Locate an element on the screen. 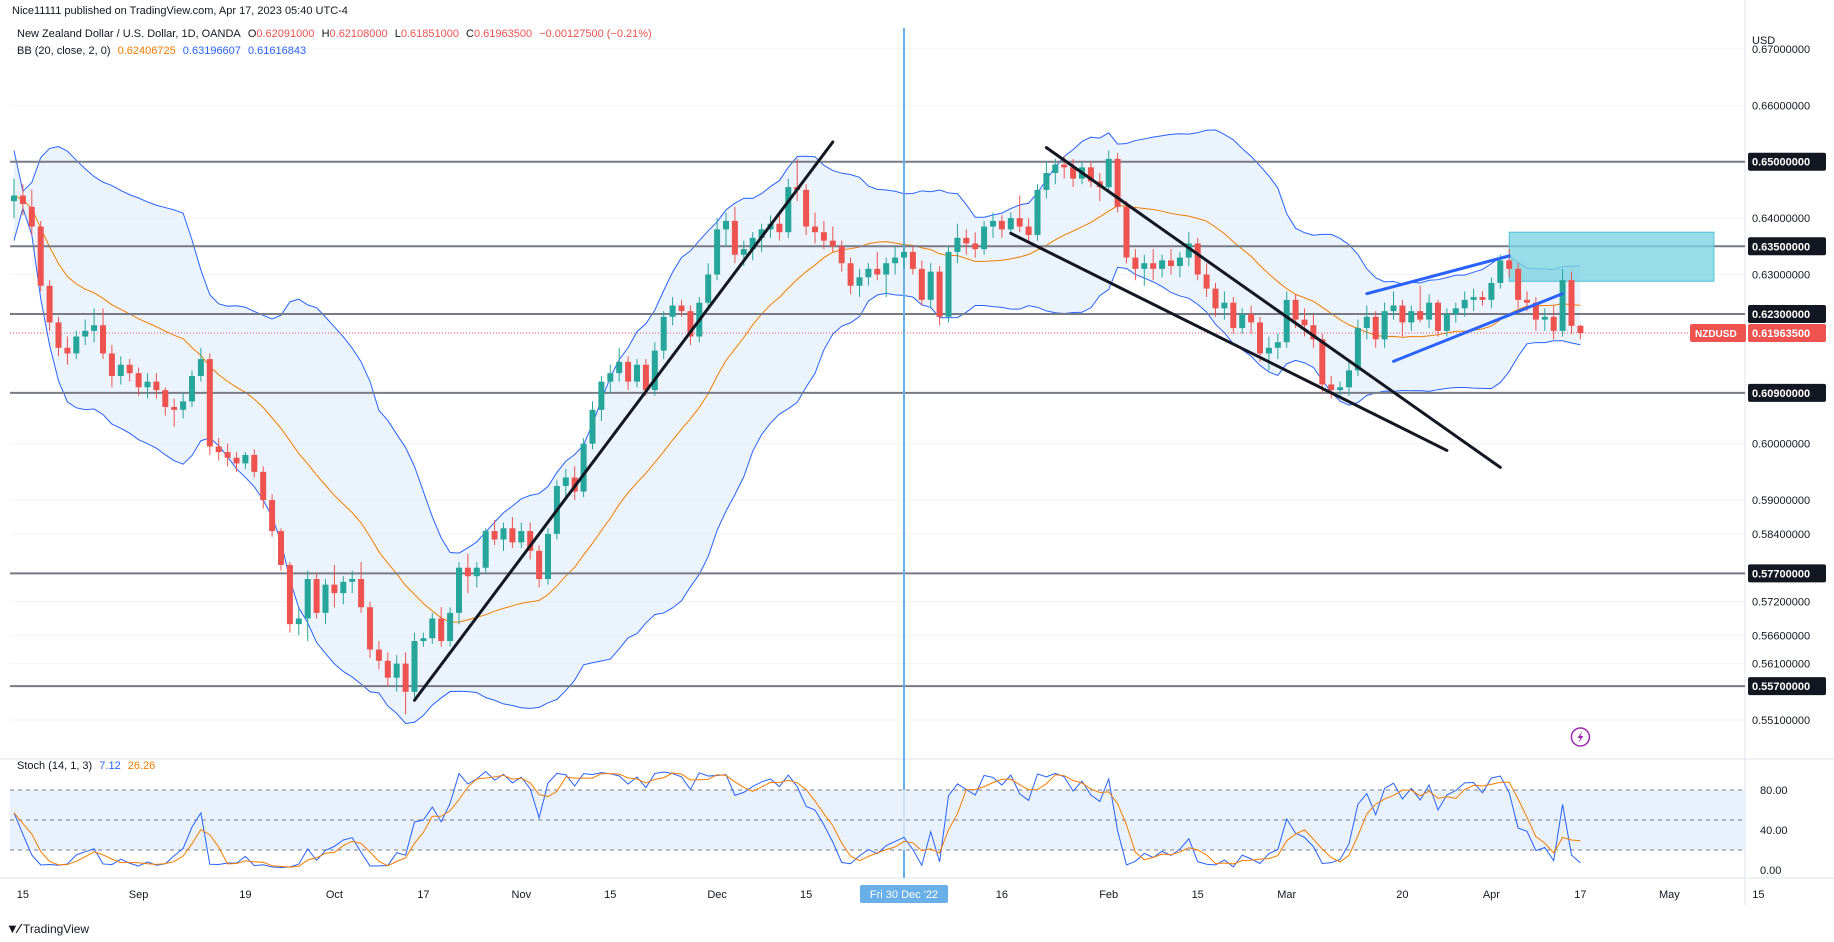 The width and height of the screenshot is (1834, 942). cursor-date-tag is located at coordinates (904, 894).